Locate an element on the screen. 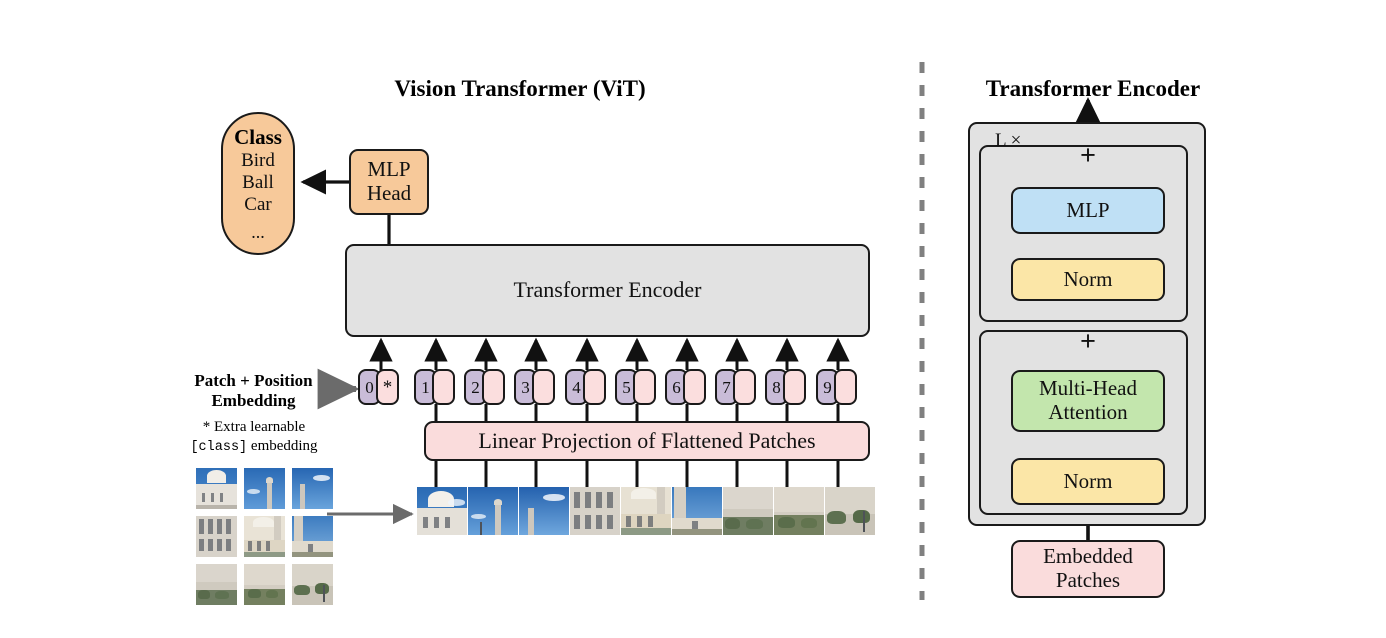 The image size is (1386, 638). multi-head-attention-label: Multi-Head Attention is located at coordinates (1088, 400).